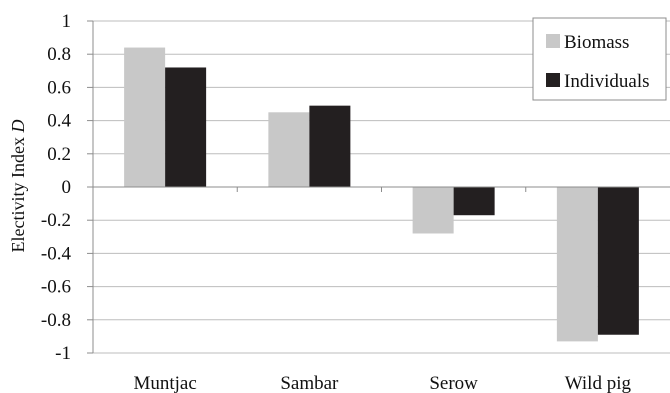 The height and width of the screenshot is (393, 670). Describe the element at coordinates (67, 187) in the screenshot. I see `y-tick-label: 0` at that location.